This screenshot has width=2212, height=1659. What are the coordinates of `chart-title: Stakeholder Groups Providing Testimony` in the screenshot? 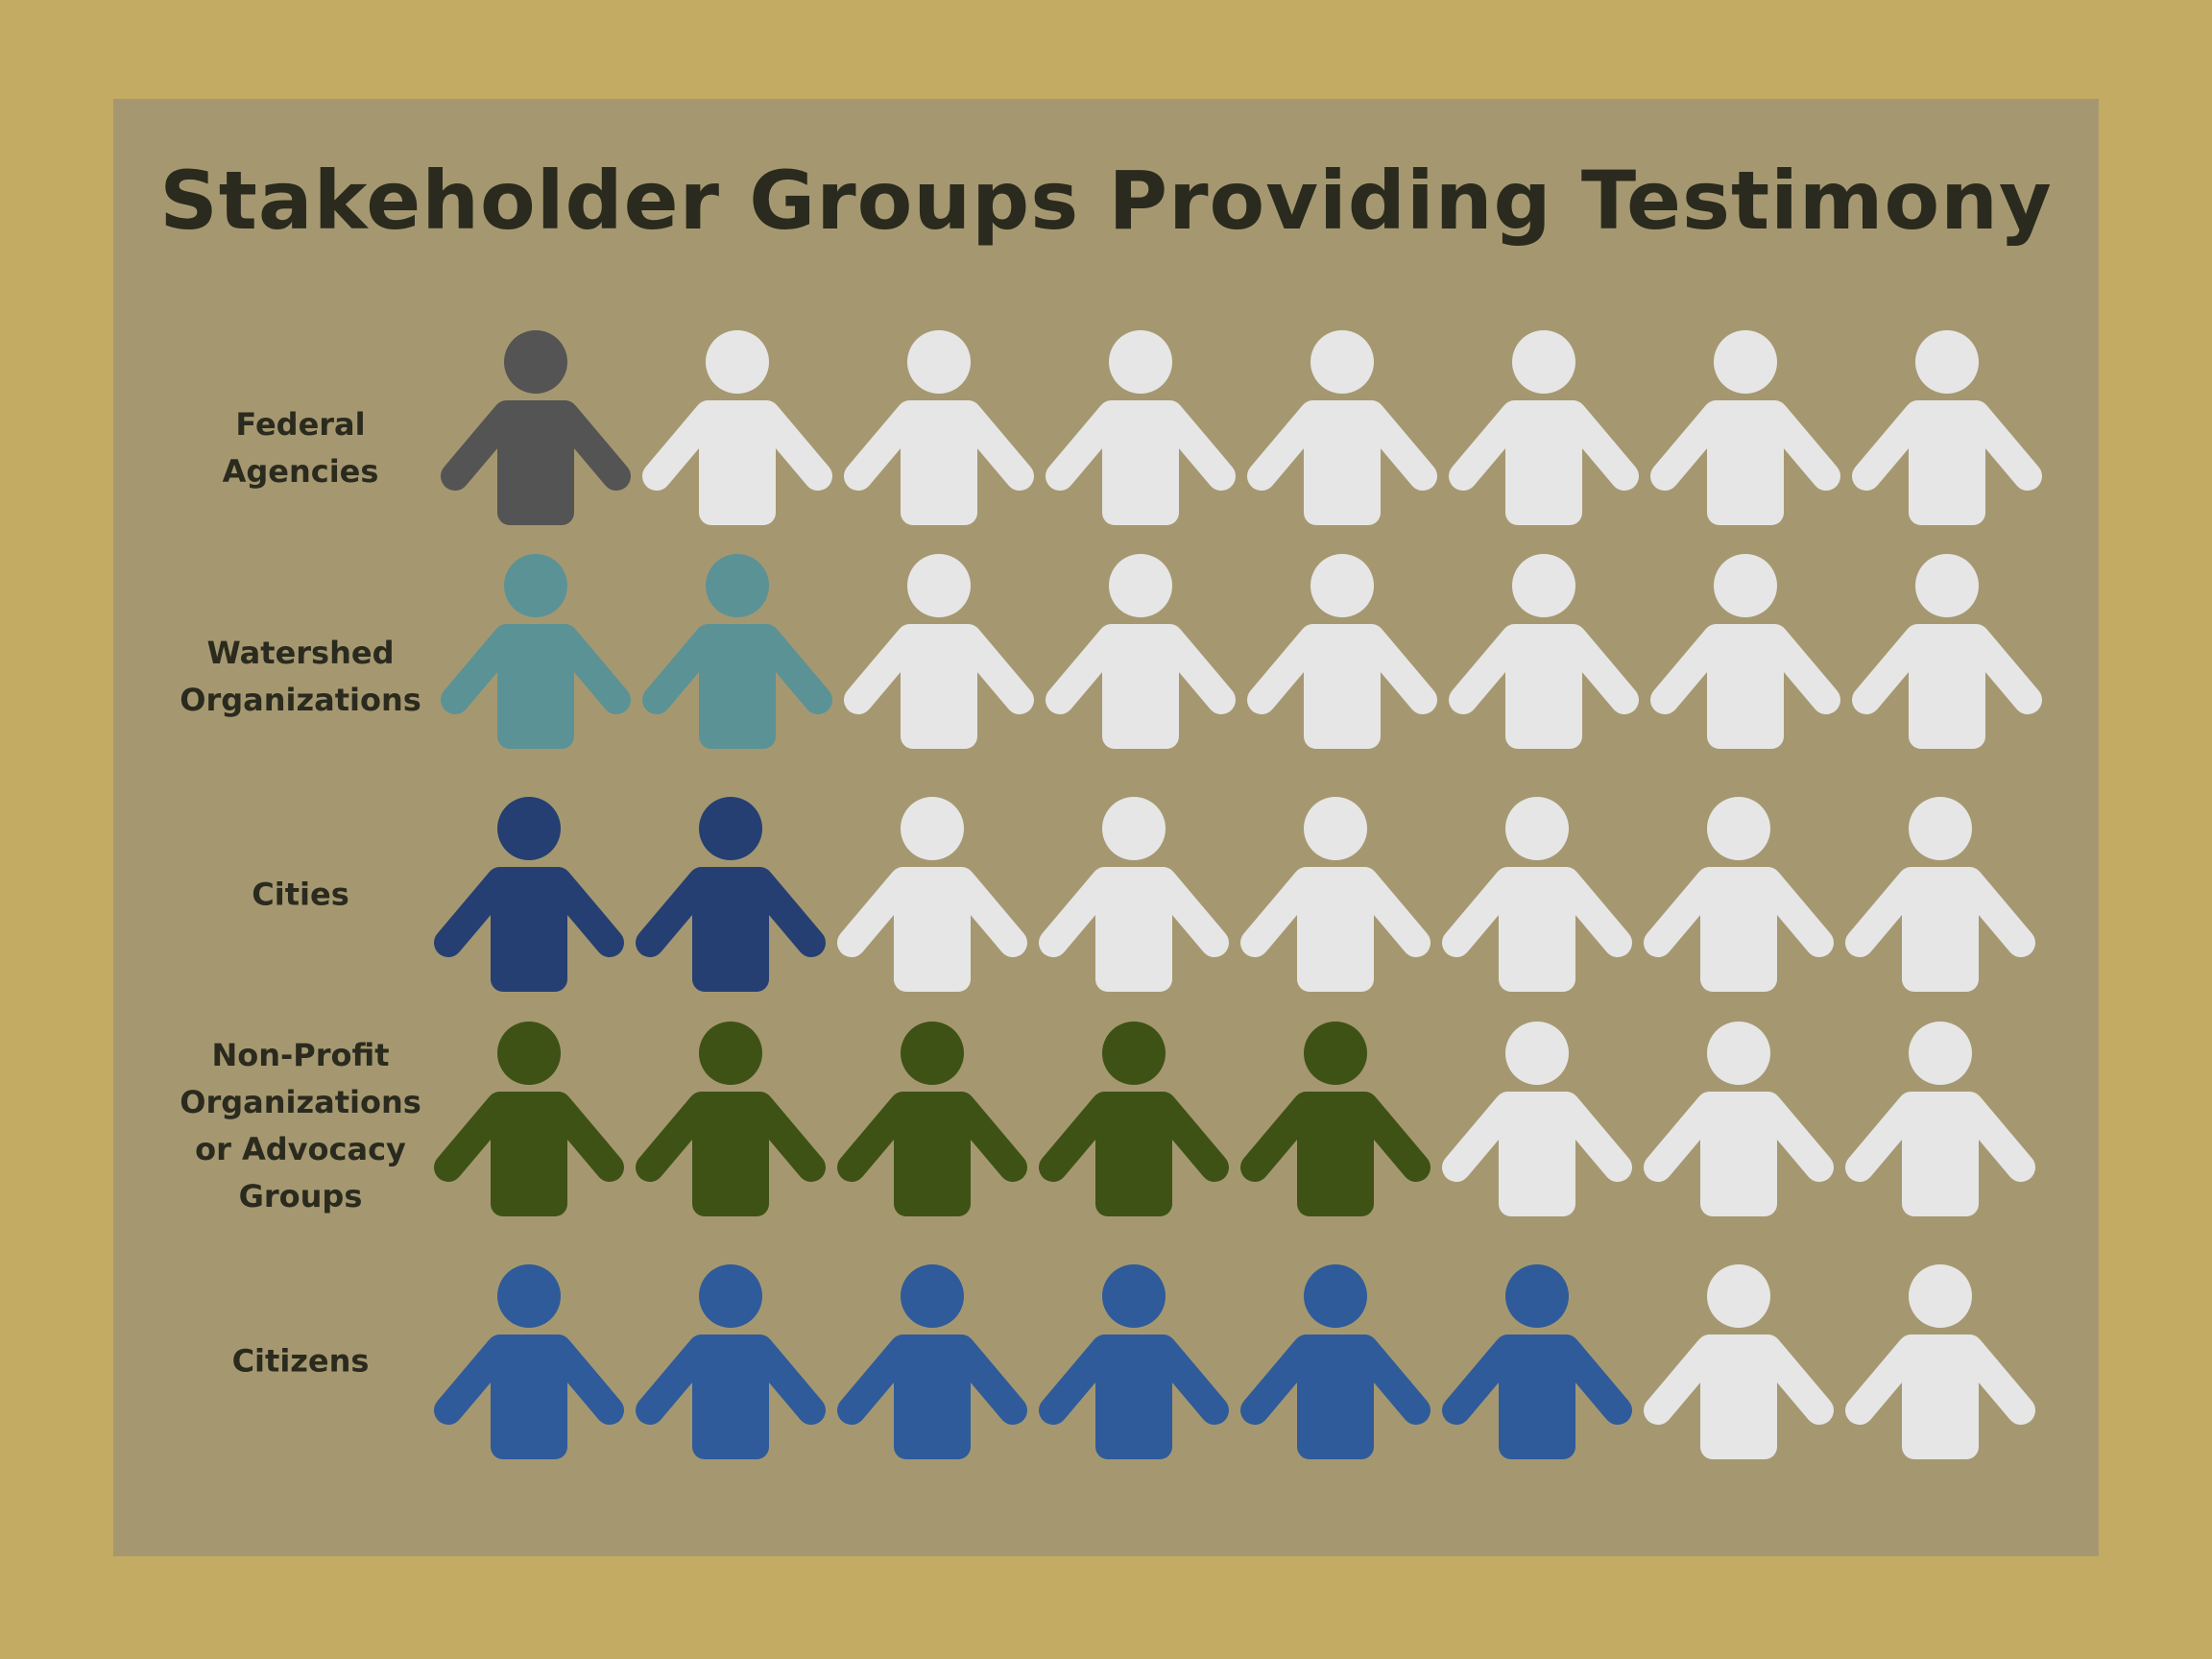 It's located at (1106, 201).